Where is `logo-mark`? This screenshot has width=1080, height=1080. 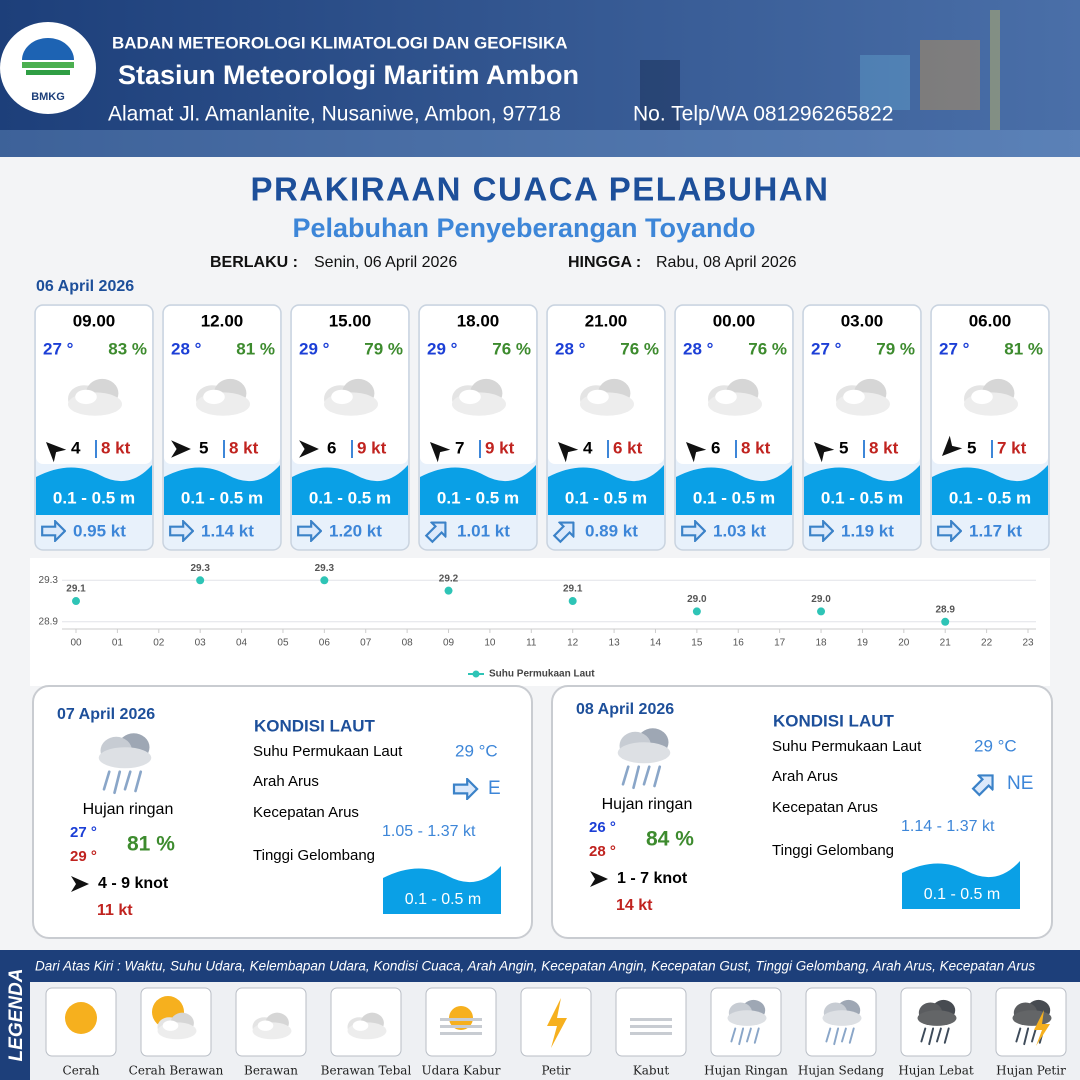
logo-mark is located at coordinates (48, 56).